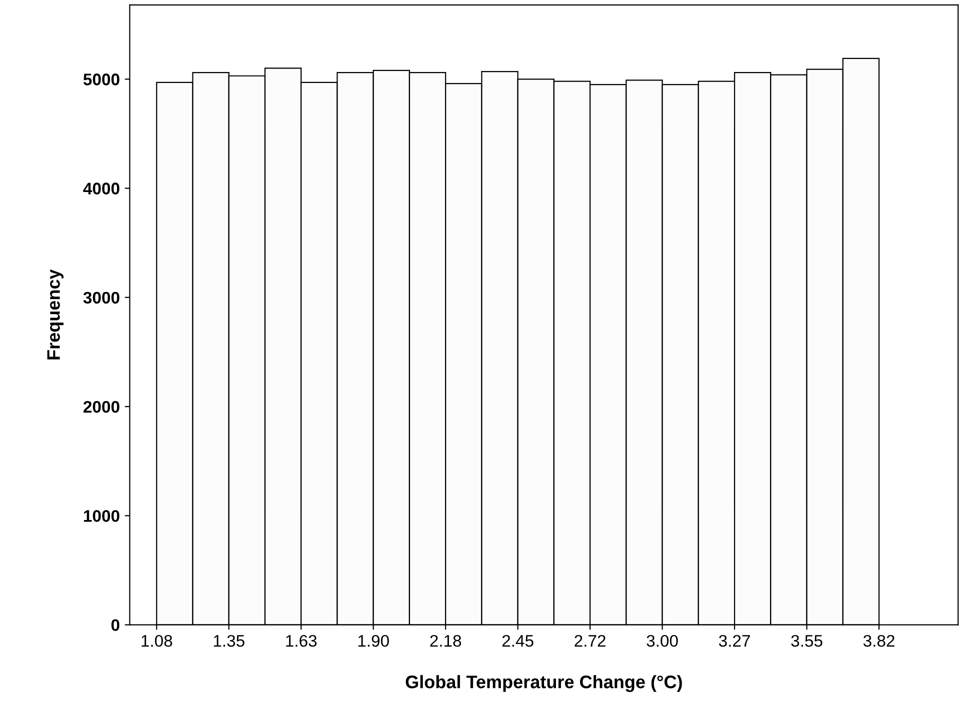  What do you see at coordinates (55, 314) in the screenshot?
I see `y-axis-title: Frequency` at bounding box center [55, 314].